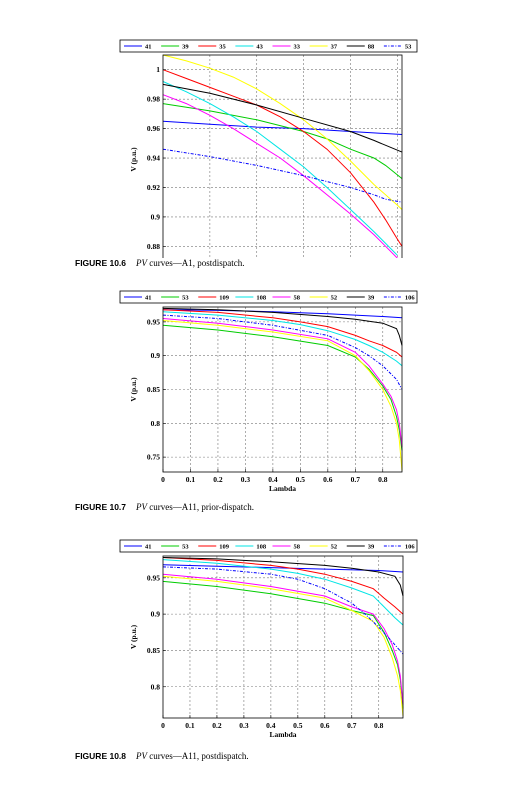  I want to click on figure-caption: FIGURE 10.6 PV curves—A1, postdispatch., so click(160, 263).